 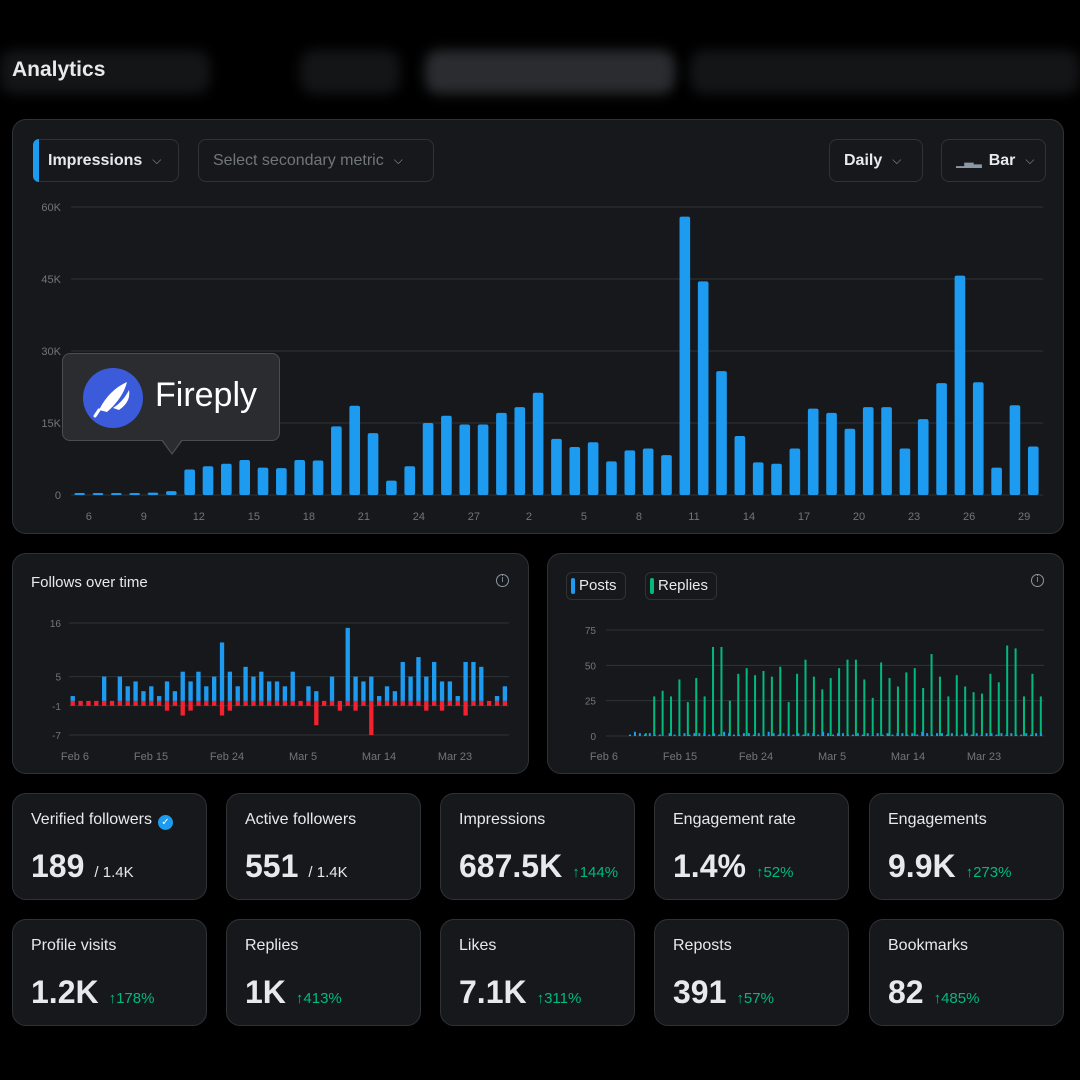 What do you see at coordinates (529, 517) in the screenshot?
I see `x-tick-label: 2` at bounding box center [529, 517].